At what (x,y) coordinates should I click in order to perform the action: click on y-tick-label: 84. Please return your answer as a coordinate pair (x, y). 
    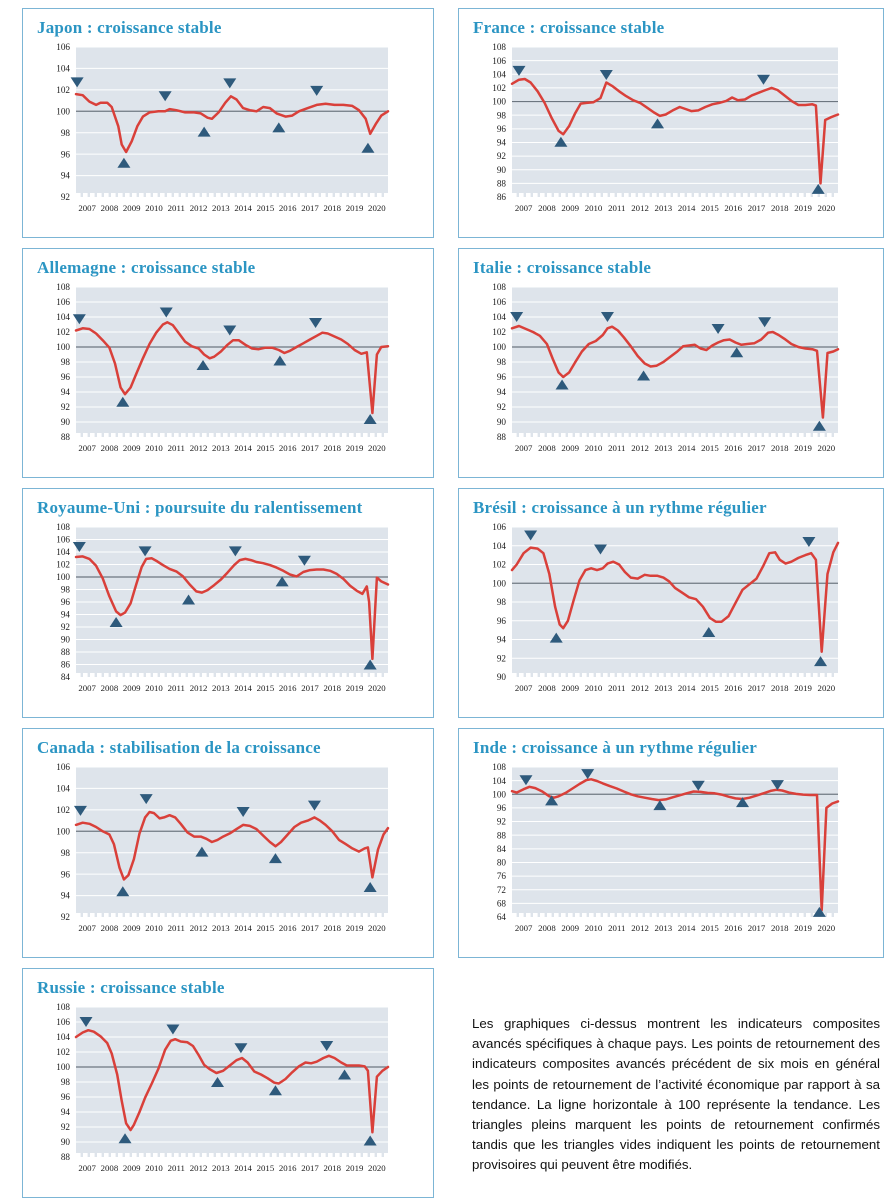
    Looking at the image, I should click on (66, 677).